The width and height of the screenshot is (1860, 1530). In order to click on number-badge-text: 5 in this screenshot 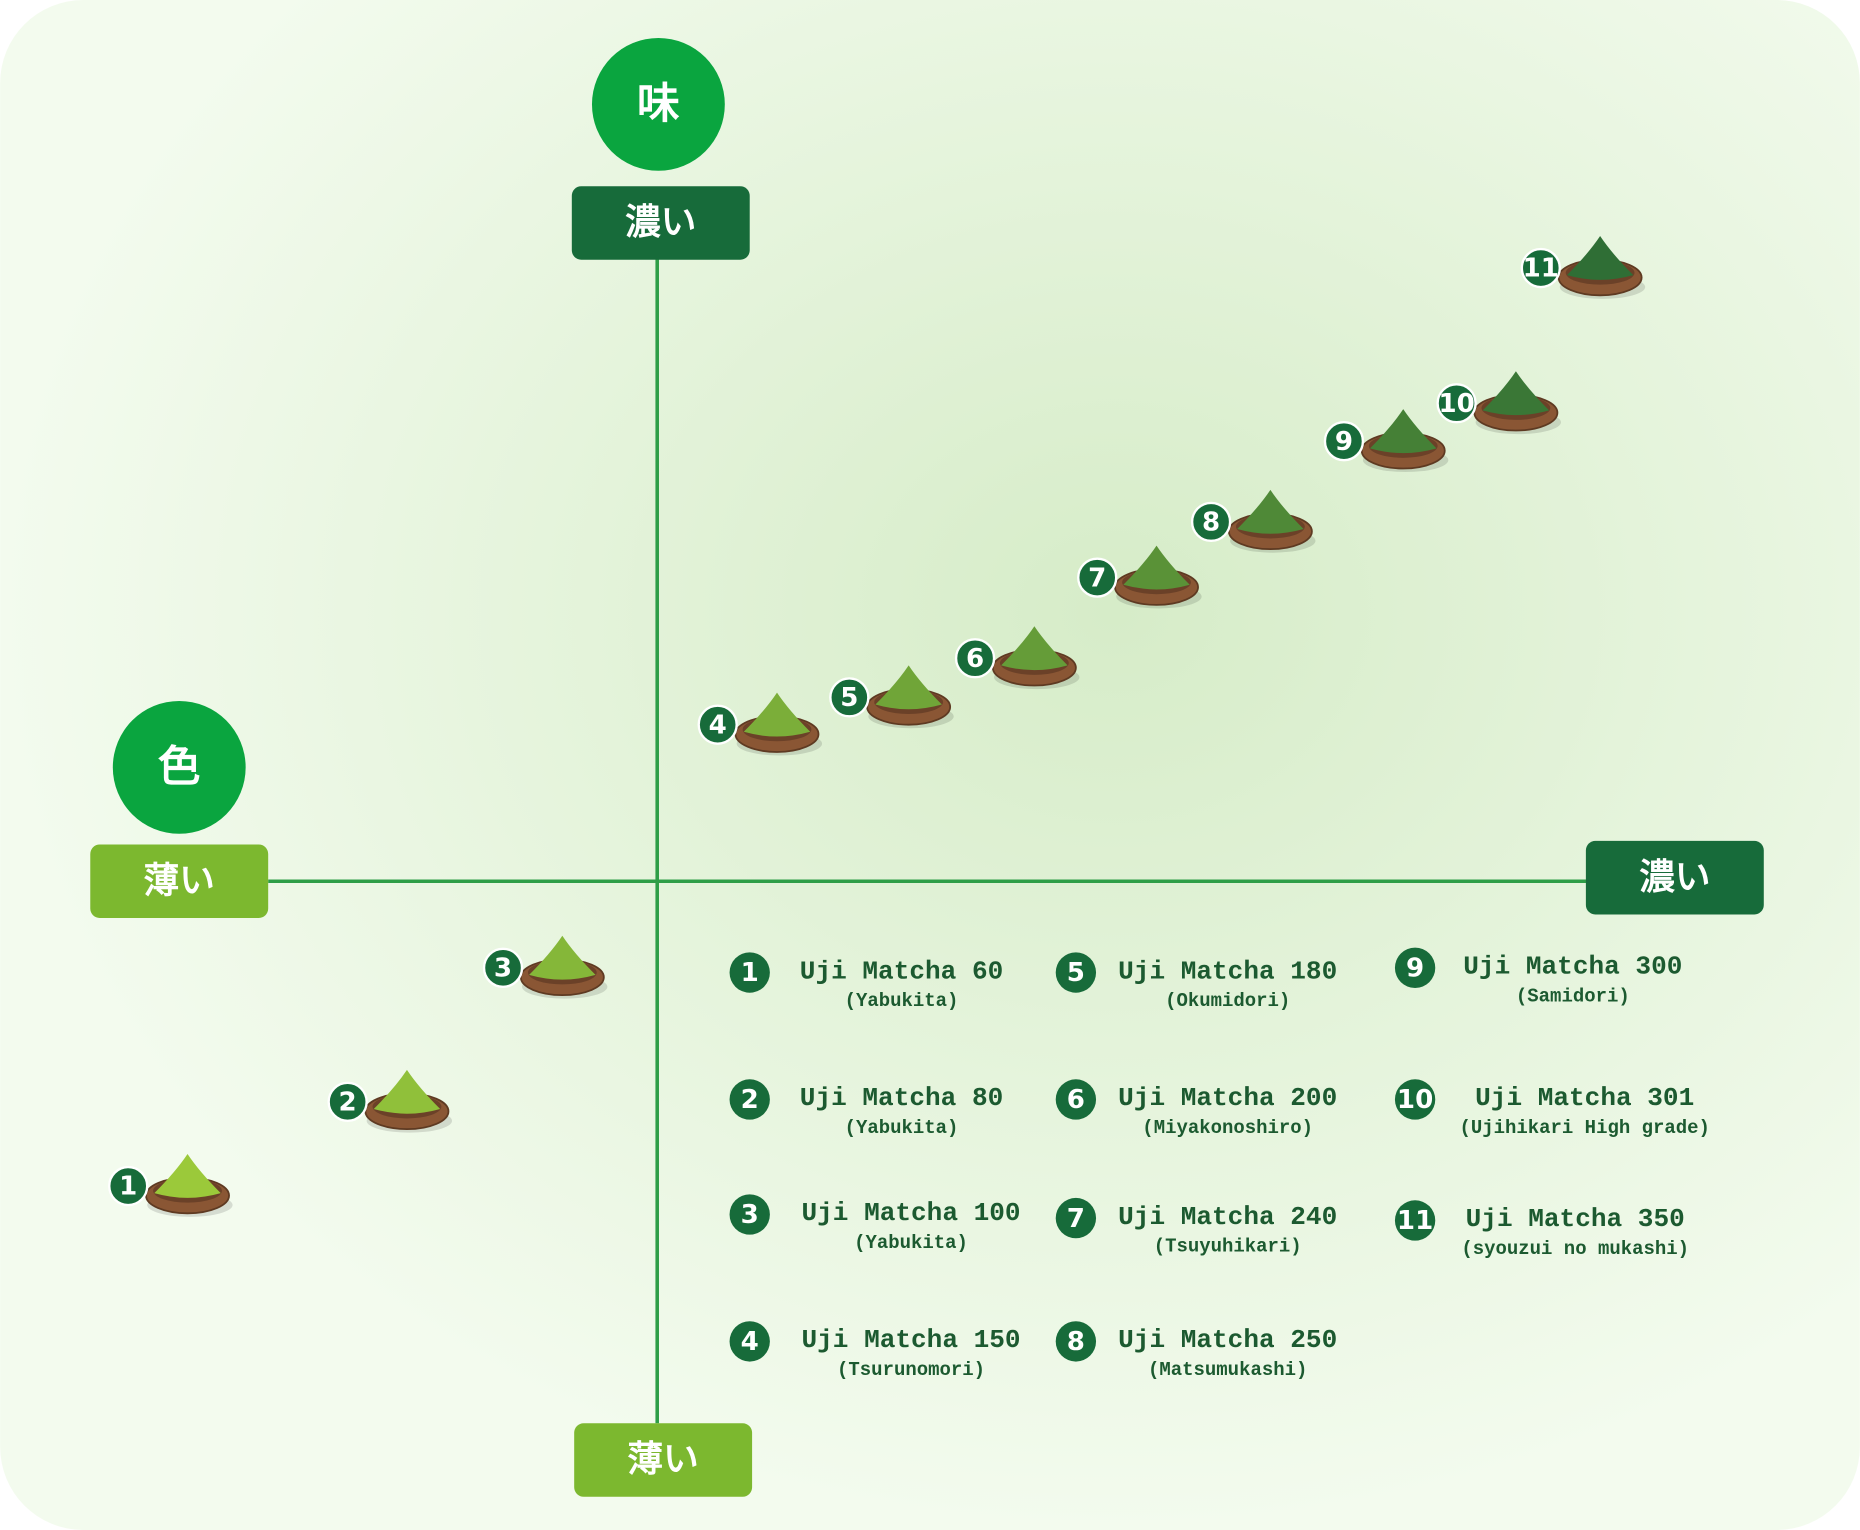, I will do `click(849, 698)`.